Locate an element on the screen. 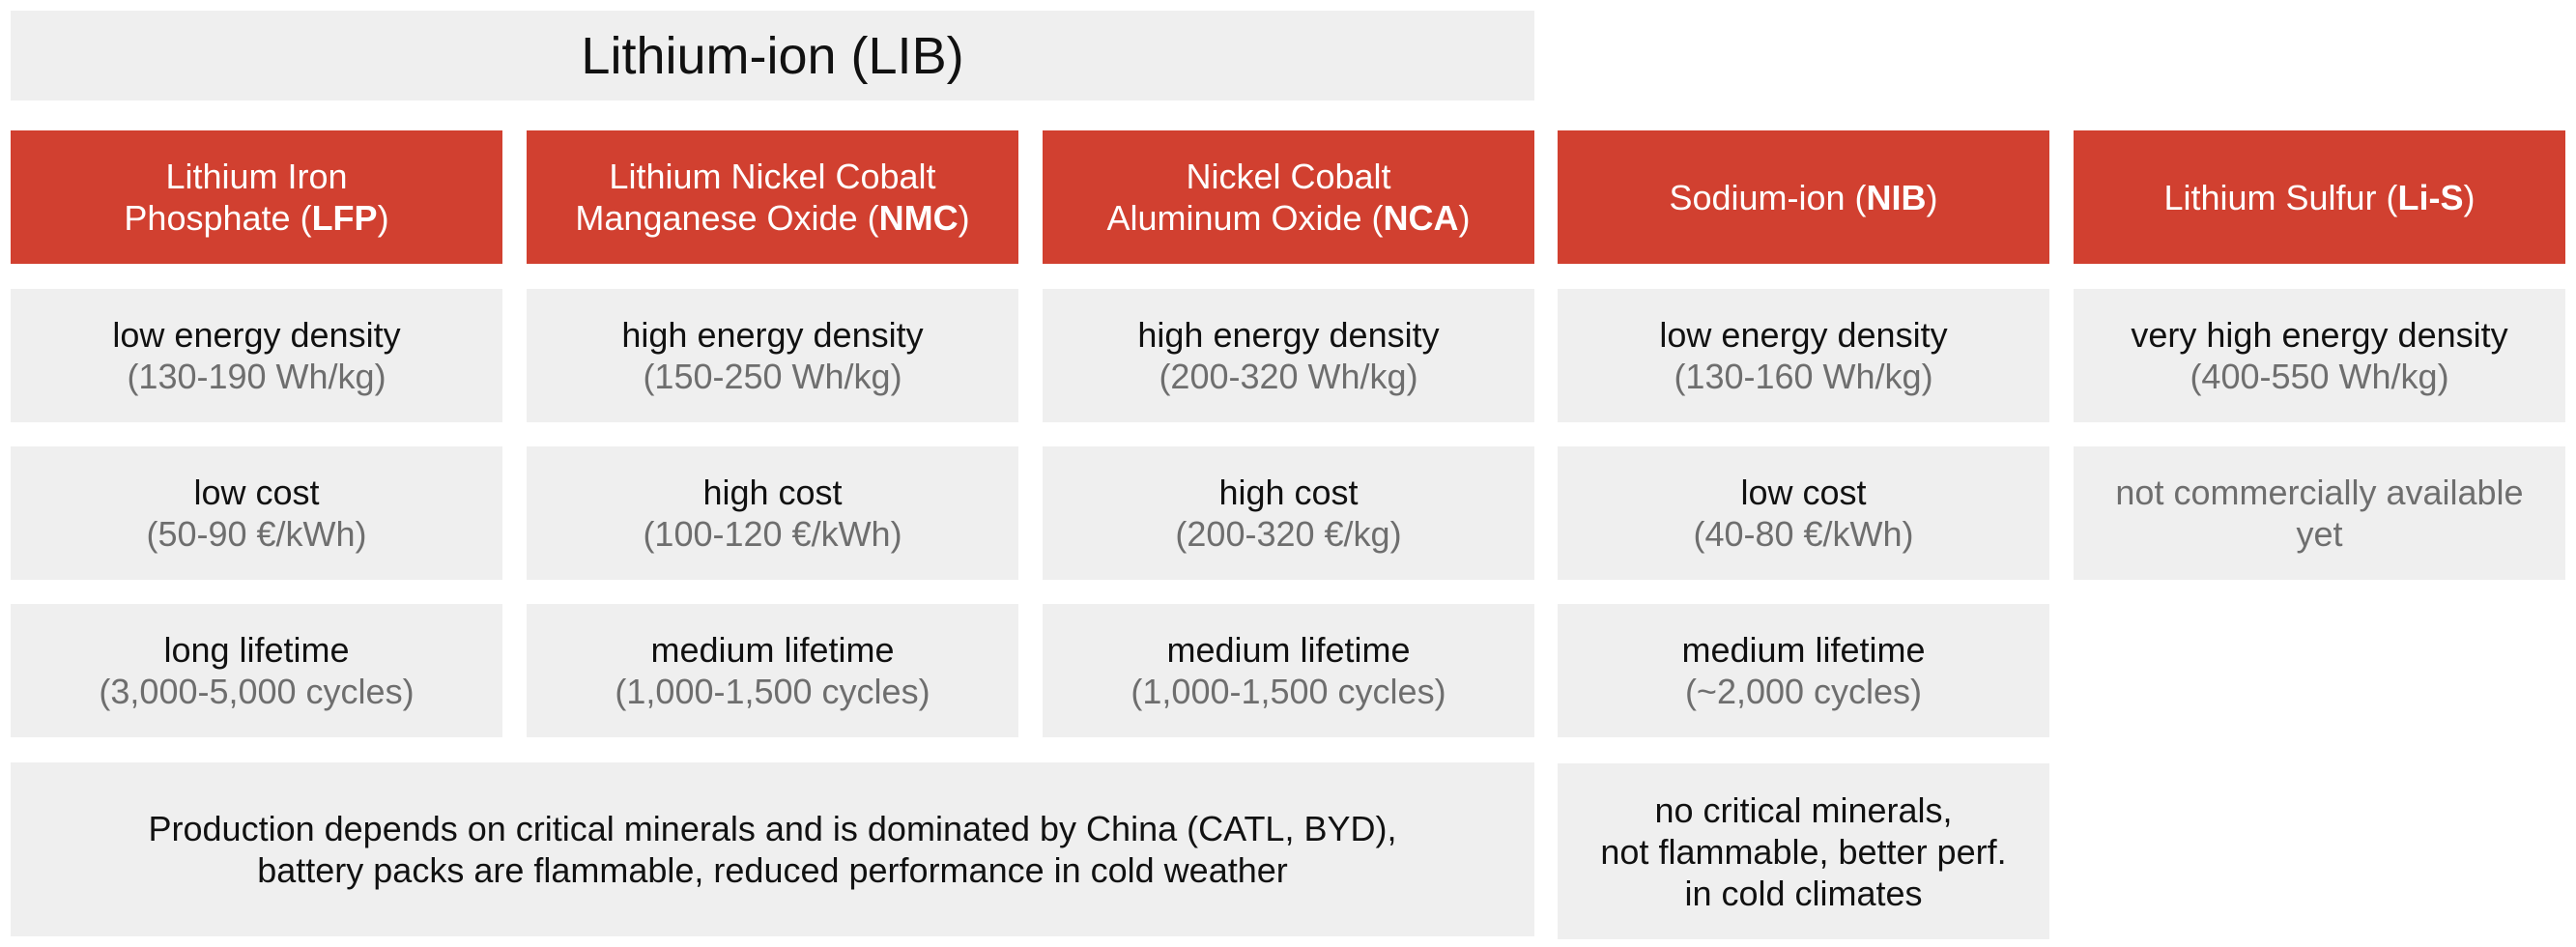  cell-lis-availability: not commercially available yet is located at coordinates (2319, 513).